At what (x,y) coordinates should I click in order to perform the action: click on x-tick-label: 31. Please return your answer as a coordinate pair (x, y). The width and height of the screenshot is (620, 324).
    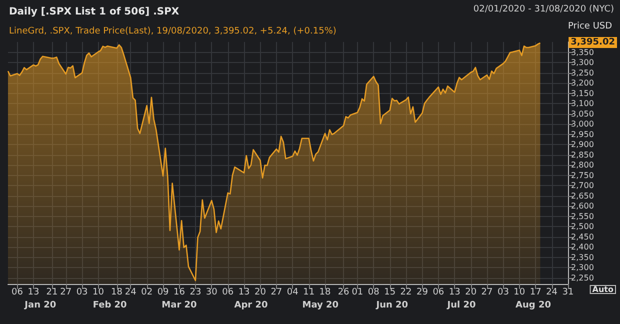
    Looking at the image, I should click on (568, 293).